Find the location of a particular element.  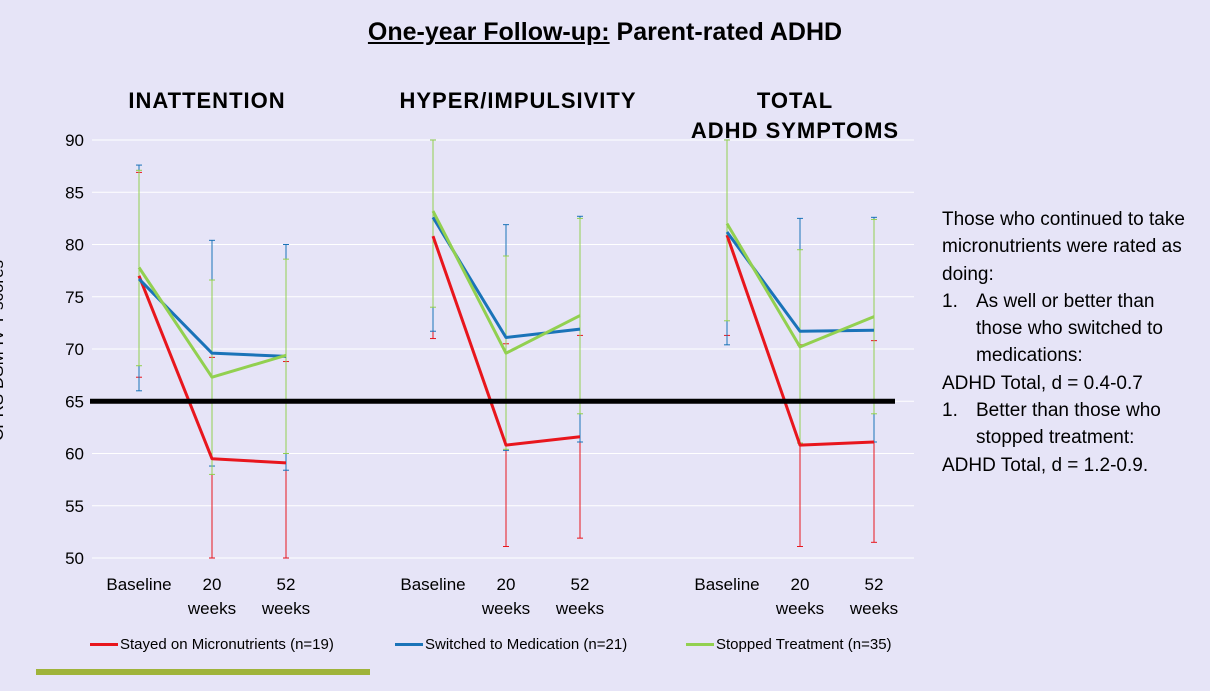

legend-label: Stayed on Micronutrients (n=19) is located at coordinates (227, 644).